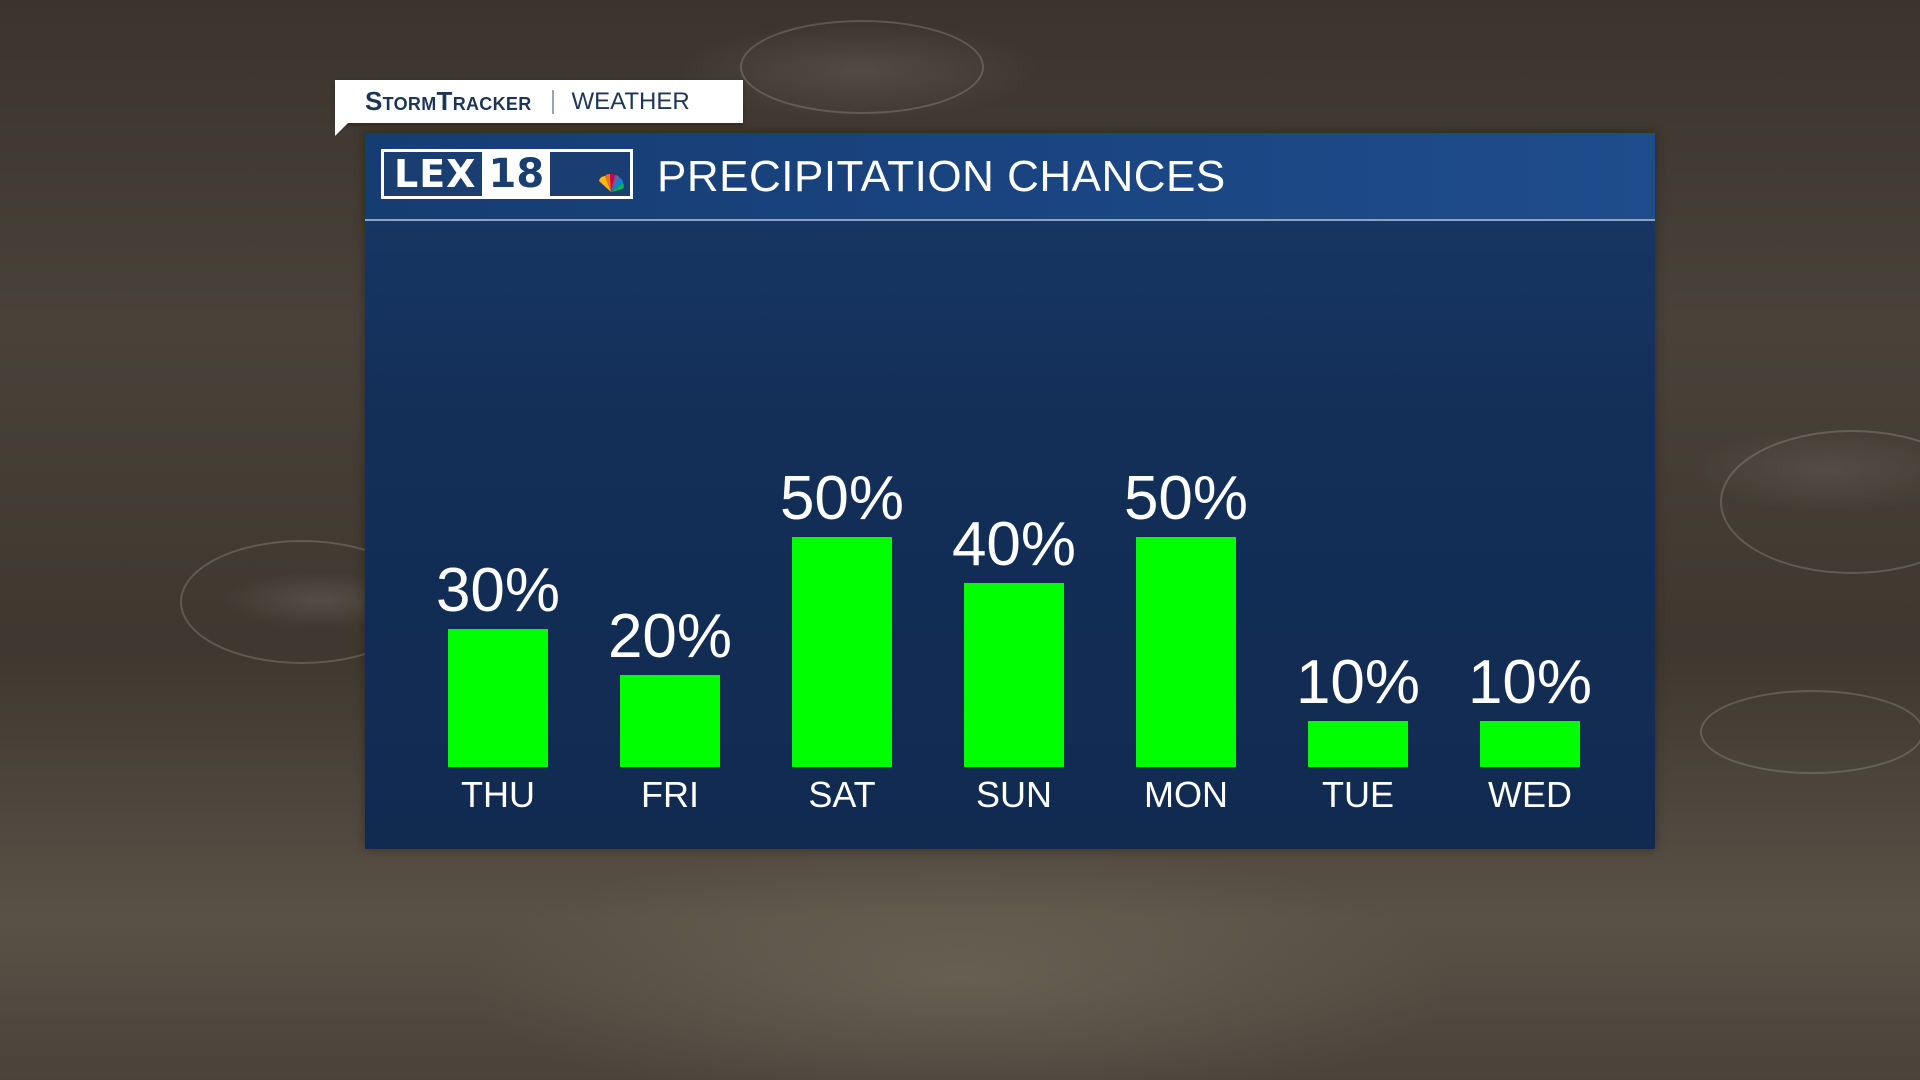 Image resolution: width=1920 pixels, height=1080 pixels. Describe the element at coordinates (516, 174) in the screenshot. I see `logo-number: 18` at that location.